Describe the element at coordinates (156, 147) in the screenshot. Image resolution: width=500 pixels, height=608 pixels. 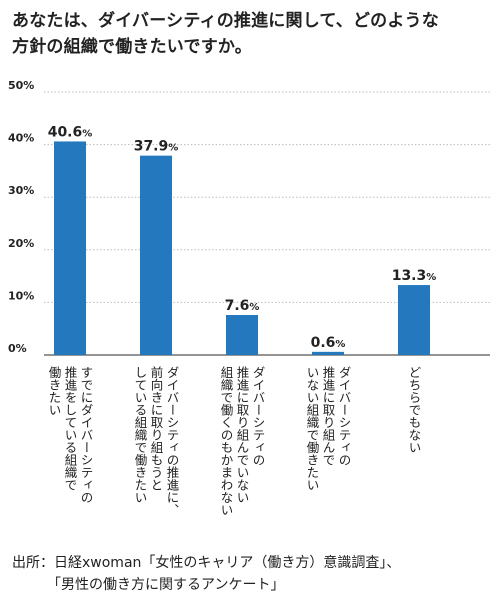
I see `value-label: 37.9%` at that location.